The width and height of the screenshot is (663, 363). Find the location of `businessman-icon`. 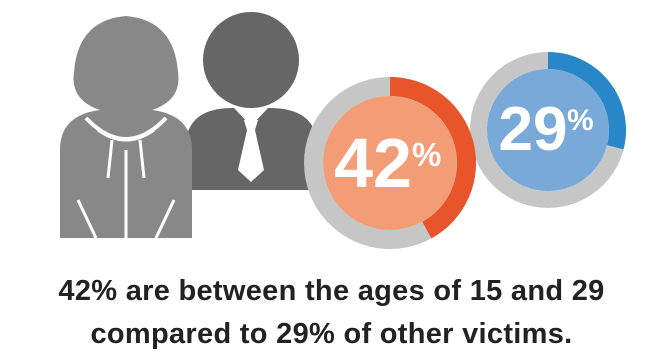

businessman-icon is located at coordinates (251, 101).